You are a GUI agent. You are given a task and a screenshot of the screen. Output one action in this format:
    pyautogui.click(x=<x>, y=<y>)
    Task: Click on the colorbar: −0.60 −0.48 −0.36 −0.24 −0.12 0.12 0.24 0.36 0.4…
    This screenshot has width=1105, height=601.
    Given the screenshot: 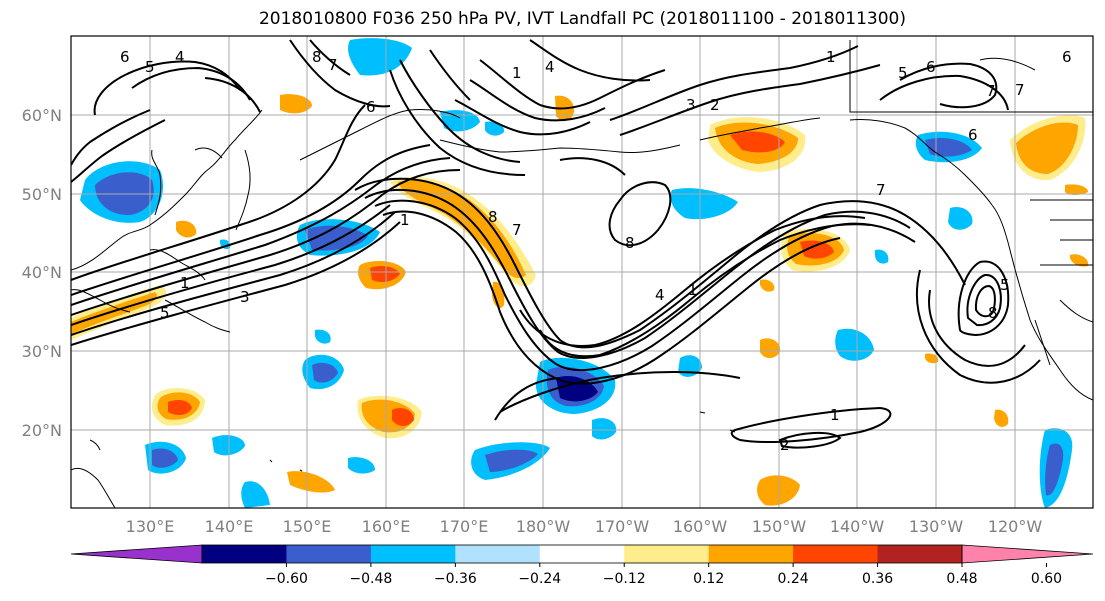 What is the action you would take?
    pyautogui.click(x=582, y=565)
    